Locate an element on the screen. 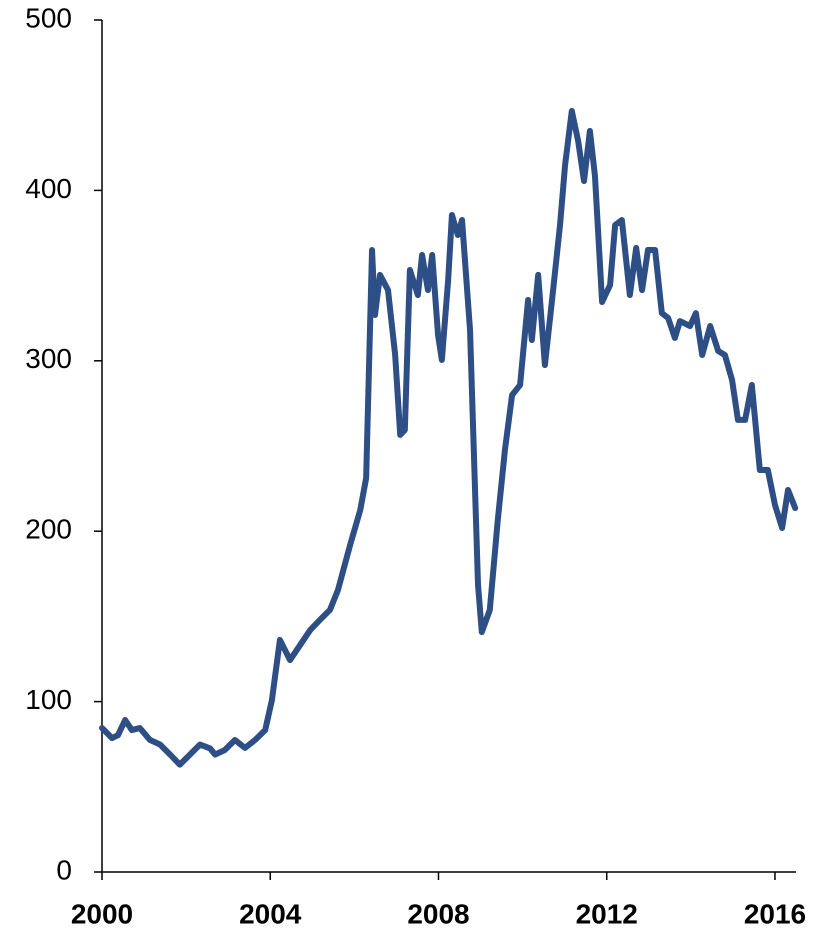 The width and height of the screenshot is (821, 936). y-tick-label: 300 is located at coordinates (48, 358).